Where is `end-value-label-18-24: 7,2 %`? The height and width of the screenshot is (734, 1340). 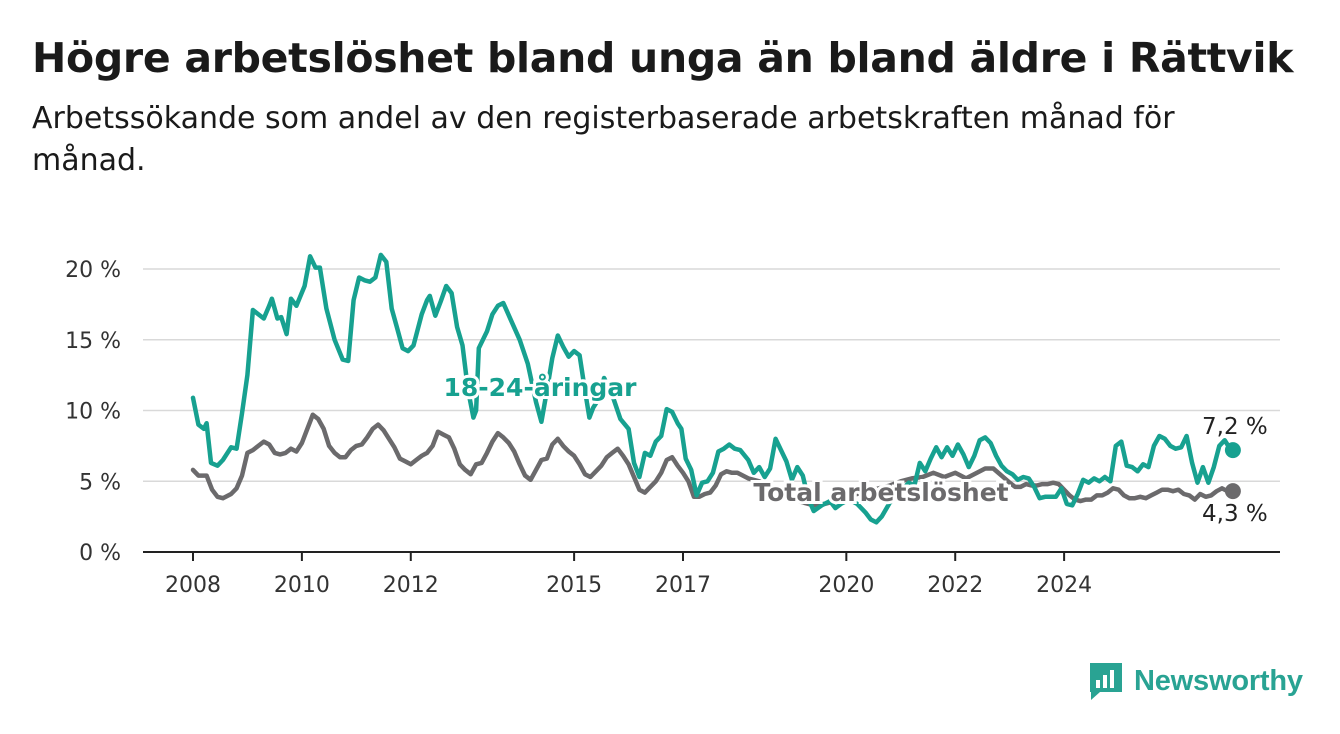
end-value-label-18-24: 7,2 % is located at coordinates (1235, 427).